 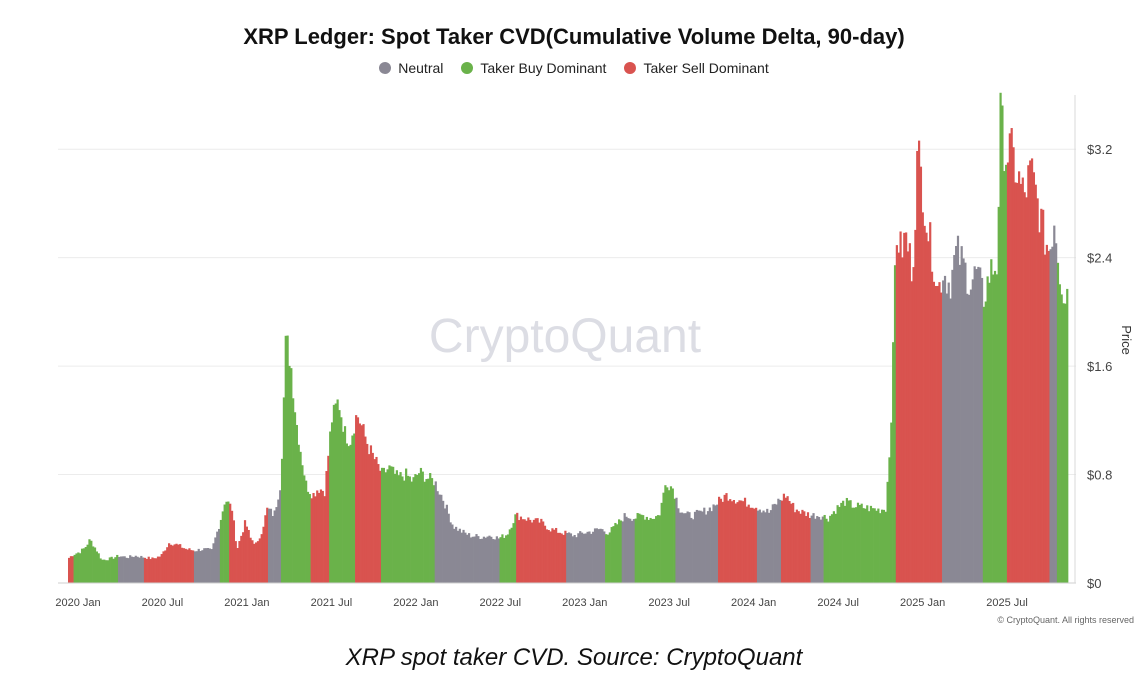 I want to click on x-tick-label: 2025 Jul, so click(x=1007, y=603).